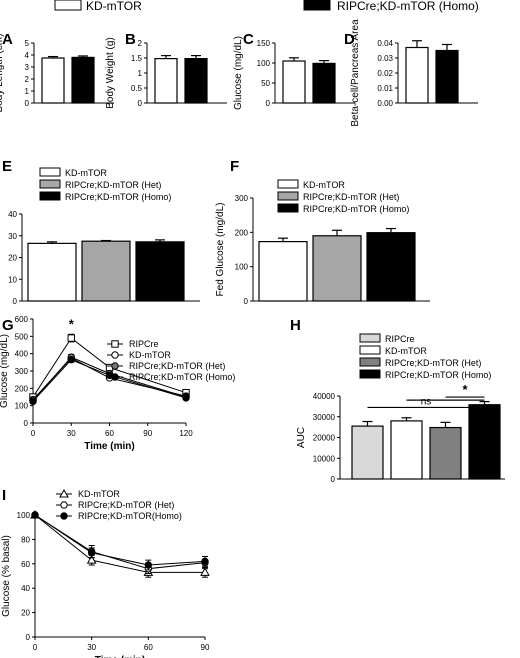 The width and height of the screenshot is (520, 658). What do you see at coordinates (130, 516) in the screenshot?
I see `legend-label: RIPCre;KD-mTOR(Homo)` at bounding box center [130, 516].